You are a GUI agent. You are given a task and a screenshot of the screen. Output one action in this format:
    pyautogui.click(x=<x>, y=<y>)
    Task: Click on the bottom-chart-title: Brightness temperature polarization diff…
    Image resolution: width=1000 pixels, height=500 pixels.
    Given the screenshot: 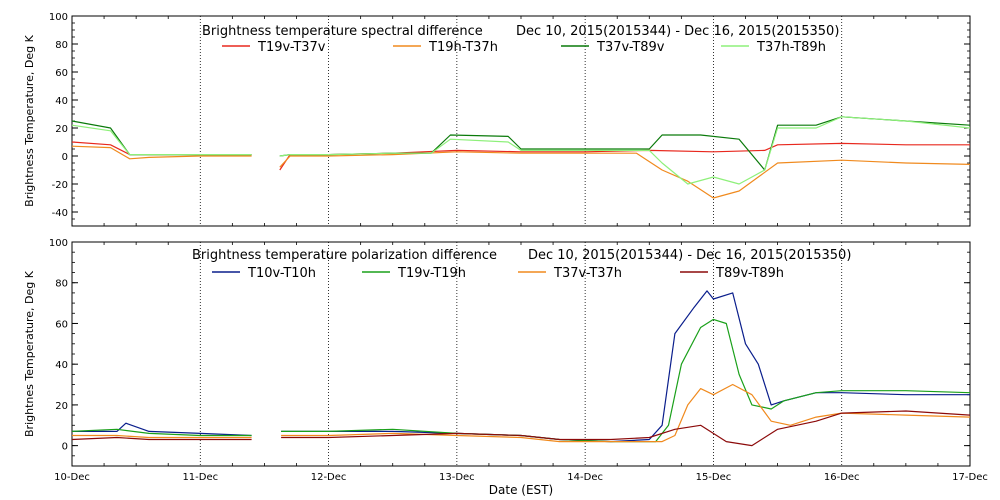 What is the action you would take?
    pyautogui.click(x=344, y=255)
    